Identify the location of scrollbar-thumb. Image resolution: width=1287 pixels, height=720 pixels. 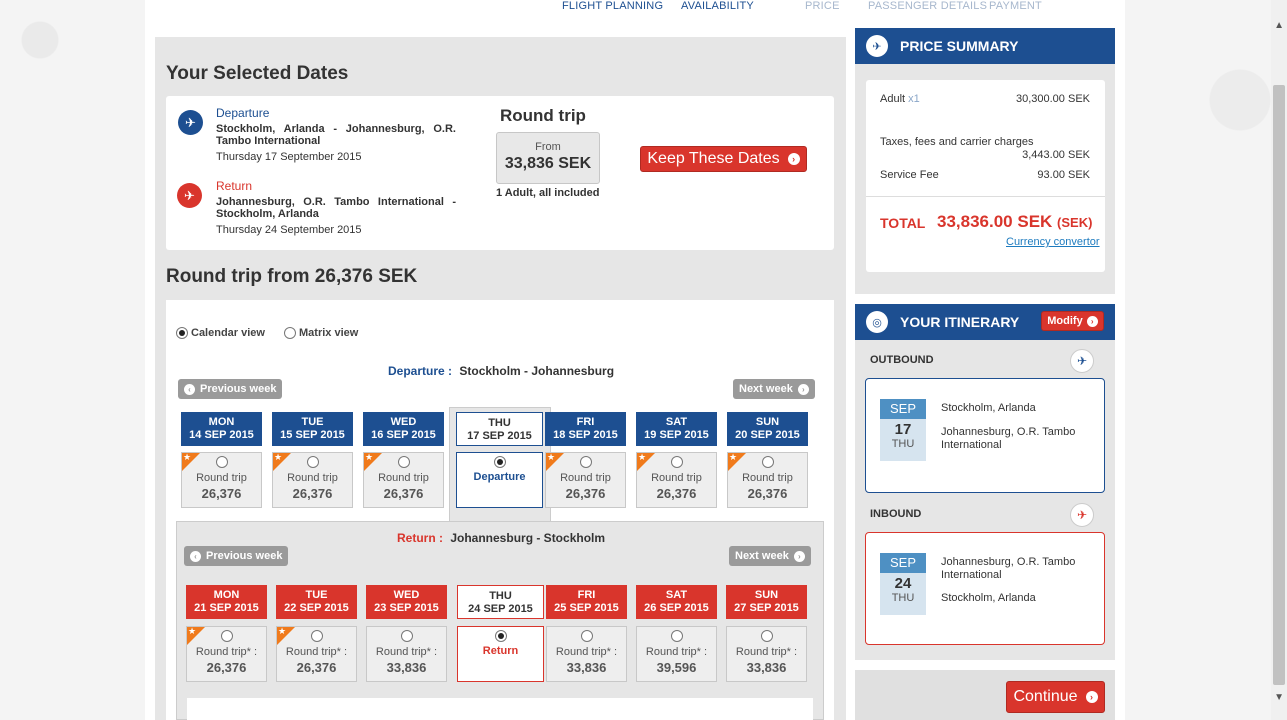
(1279, 385).